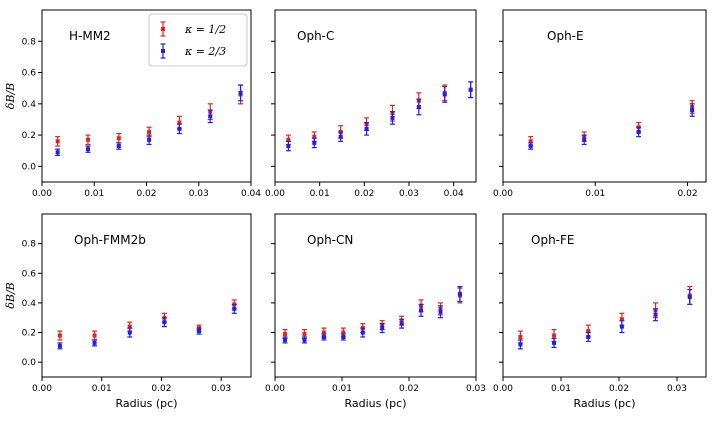 Image resolution: width=718 pixels, height=424 pixels. Describe the element at coordinates (29, 334) in the screenshot. I see `y-tick-label: 0.2` at that location.